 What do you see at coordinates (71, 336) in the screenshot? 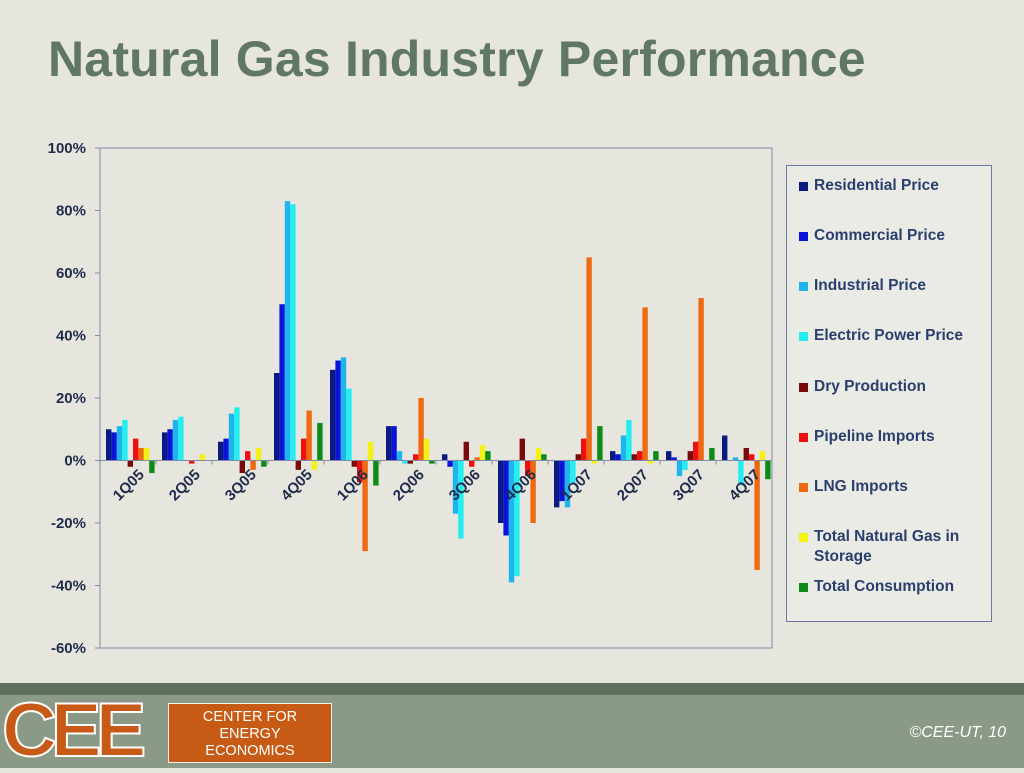
I see `y-tick-label: 40%` at bounding box center [71, 336].